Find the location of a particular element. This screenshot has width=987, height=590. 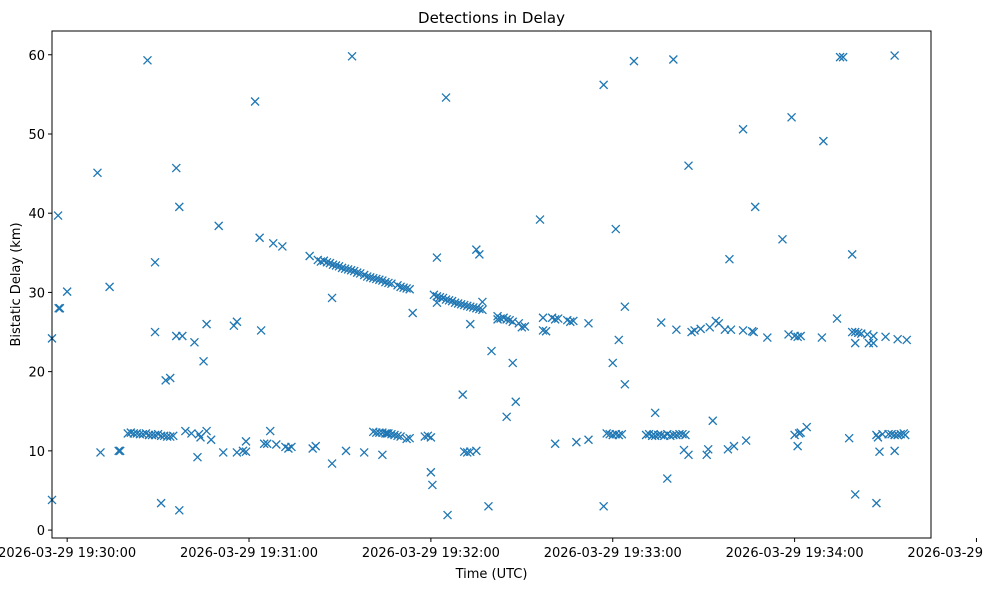

chart-title: Detections in Delay is located at coordinates (491, 18).